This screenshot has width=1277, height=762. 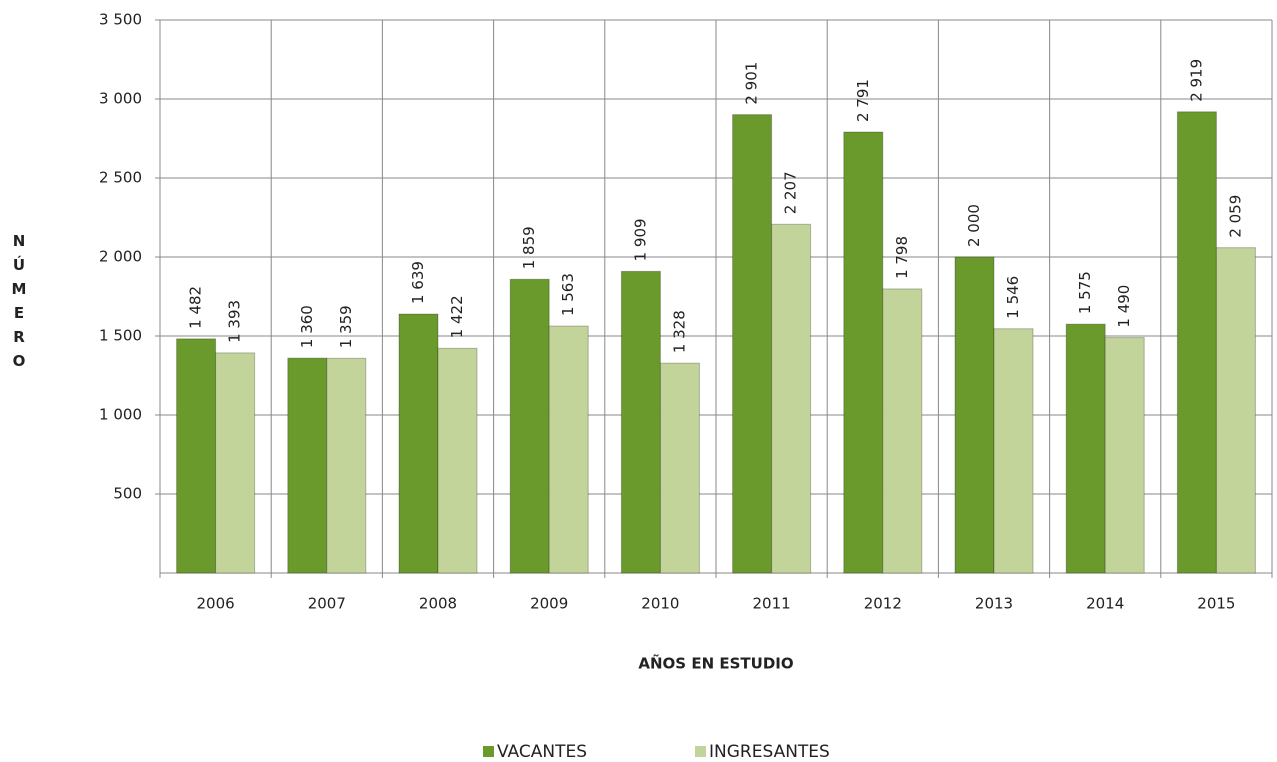 I want to click on data-label: 2 791, so click(x=863, y=100).